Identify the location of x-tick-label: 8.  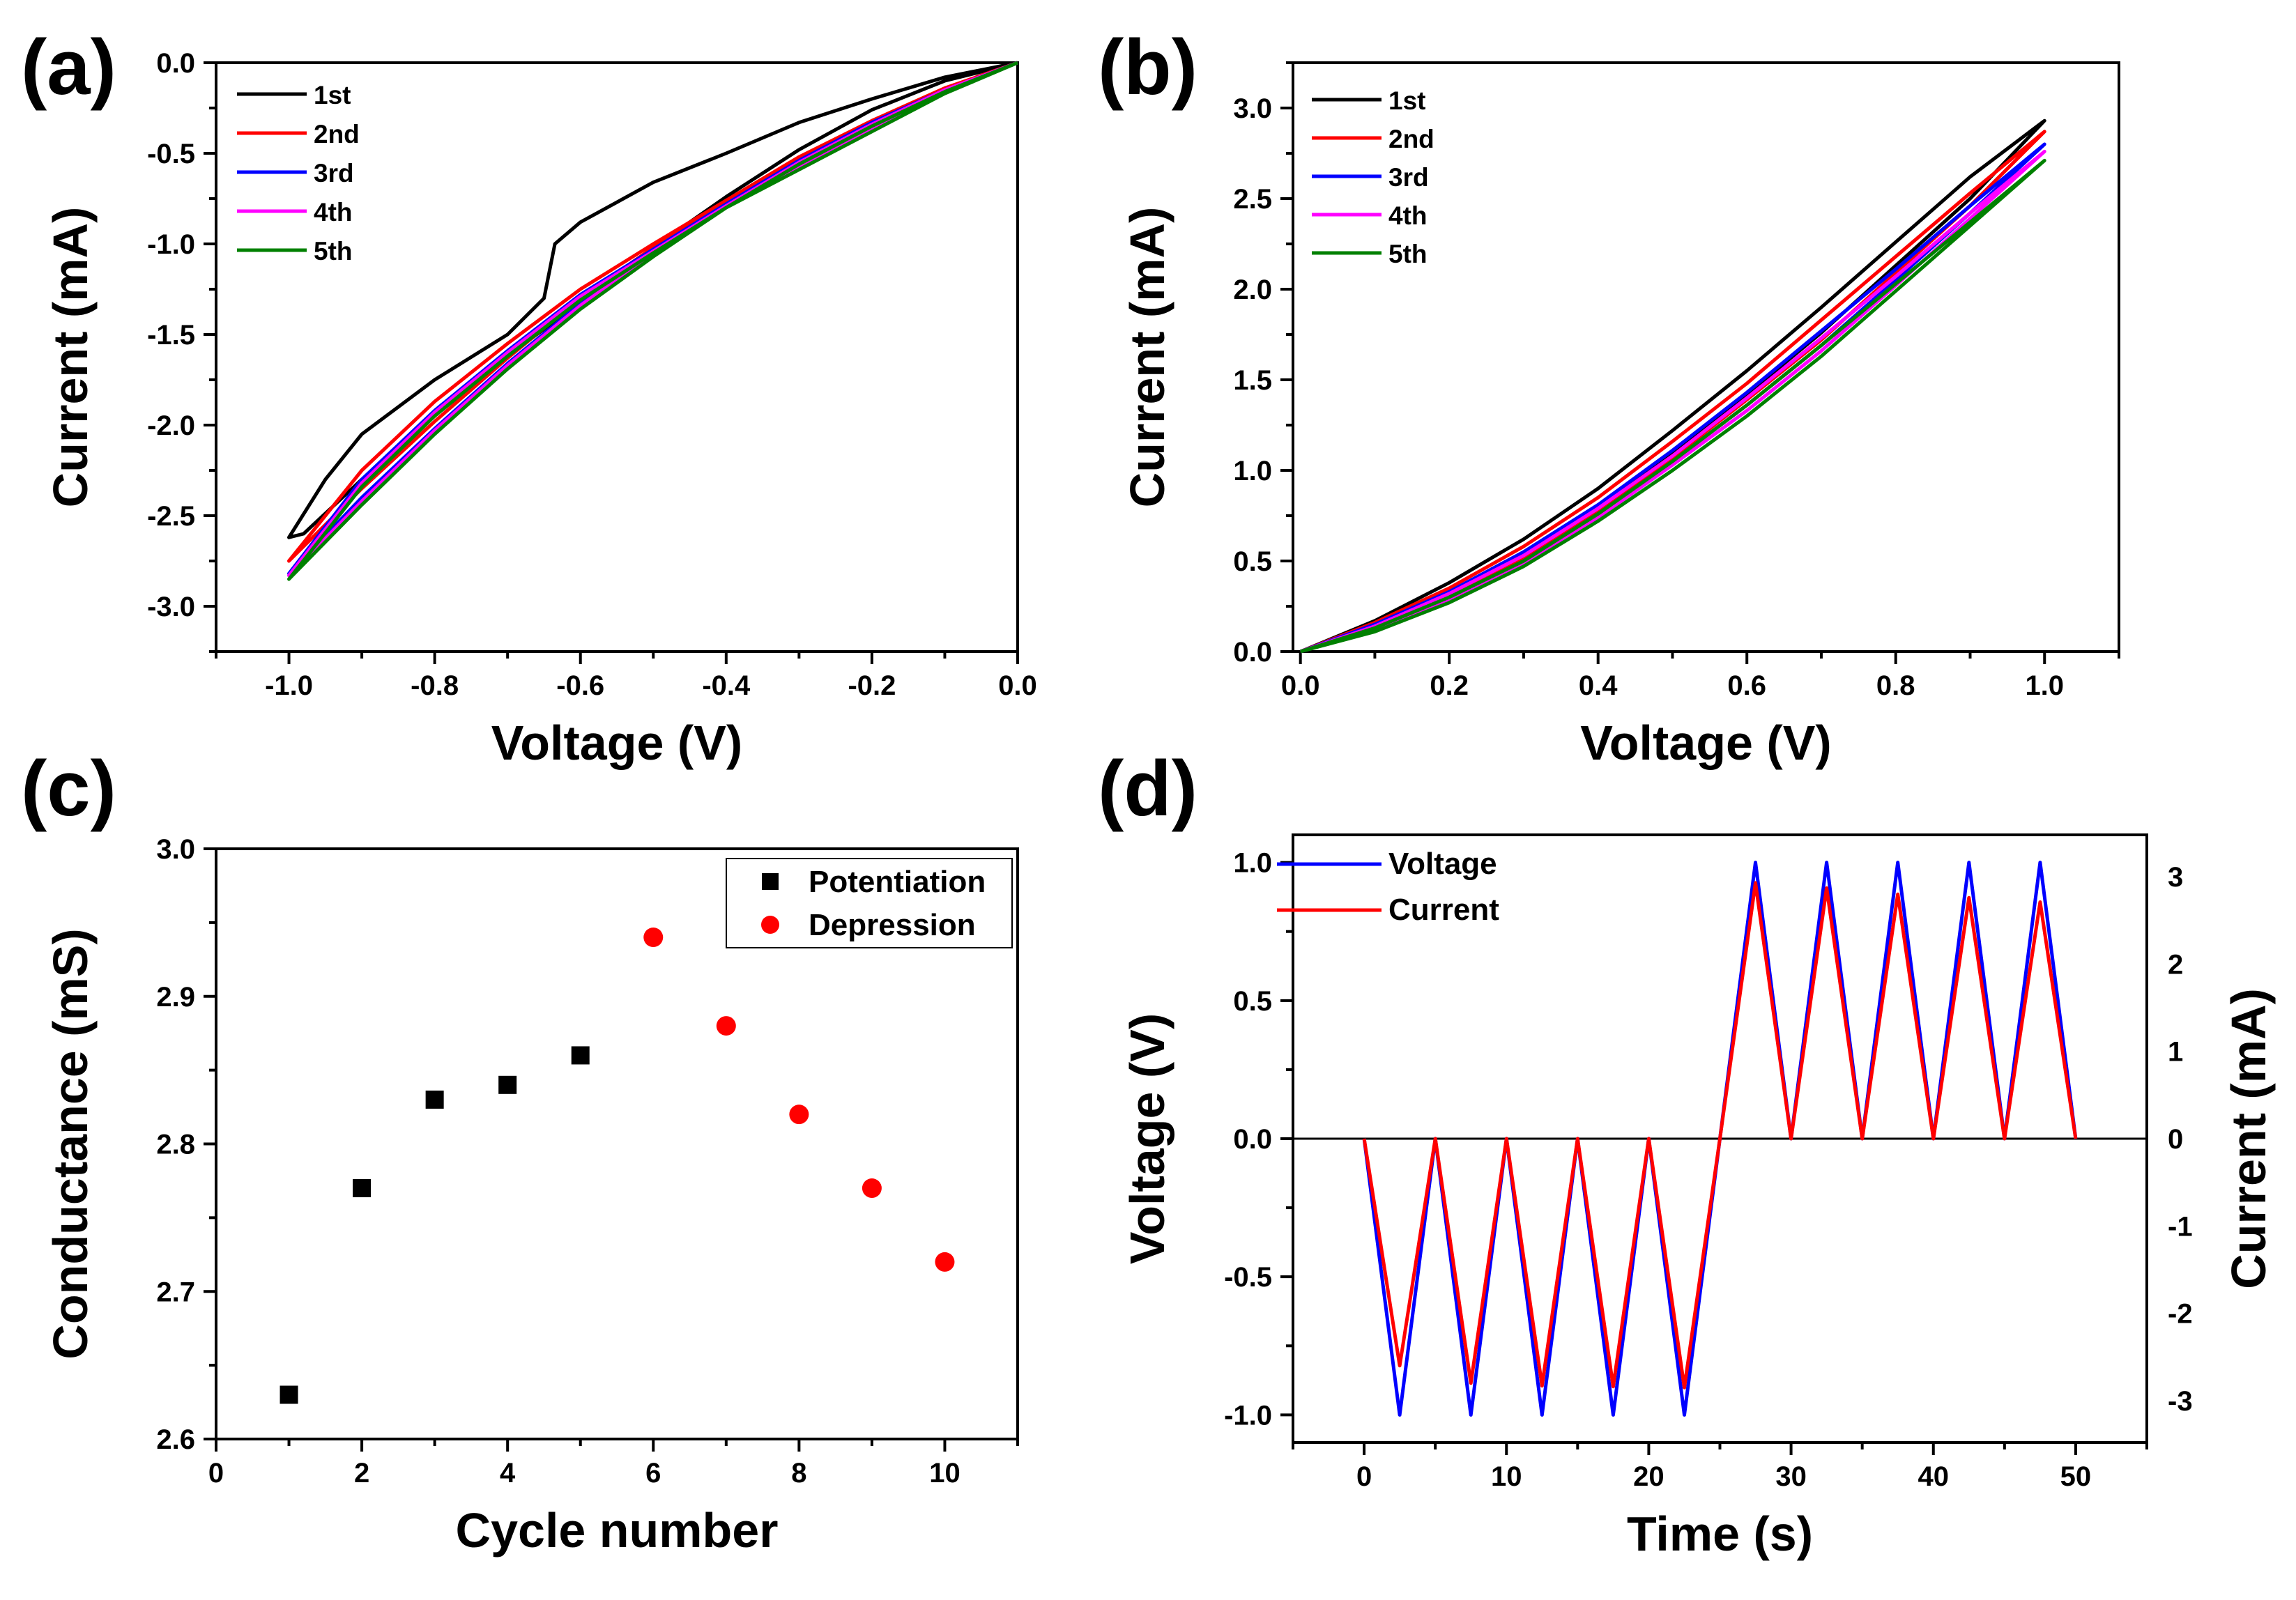
(799, 1473).